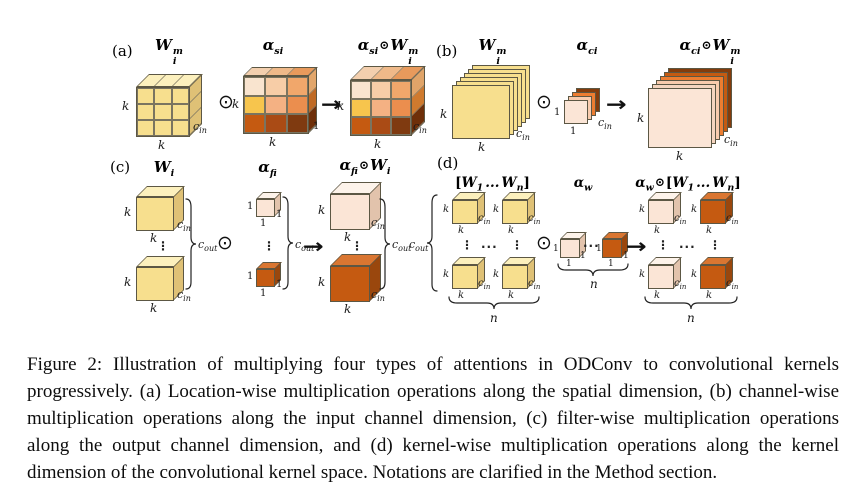  What do you see at coordinates (494, 318) in the screenshot?
I see `dim-n-label: n` at bounding box center [494, 318].